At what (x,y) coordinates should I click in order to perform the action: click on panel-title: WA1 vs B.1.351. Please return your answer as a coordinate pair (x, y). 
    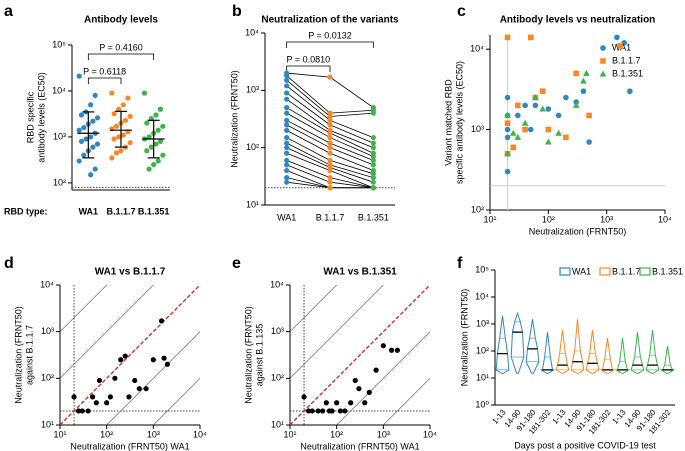
    Looking at the image, I should click on (360, 272).